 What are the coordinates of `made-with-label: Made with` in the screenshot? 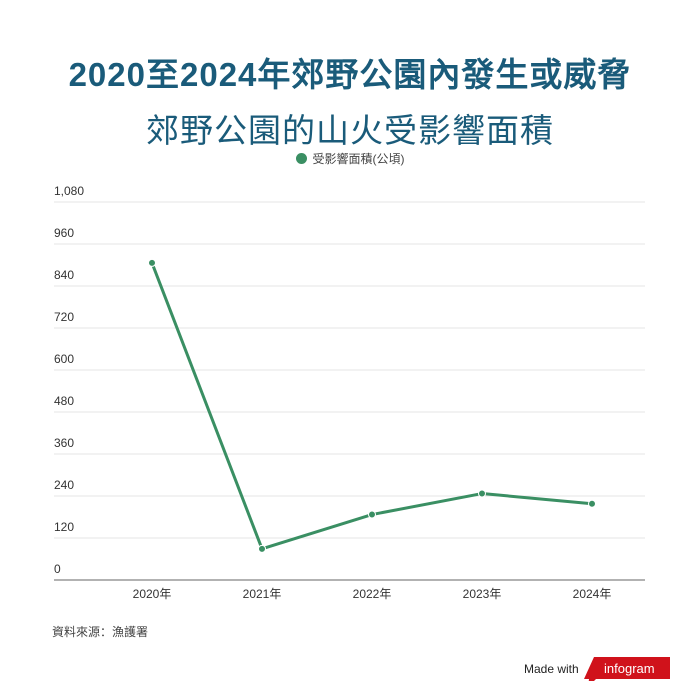 It's located at (551, 669).